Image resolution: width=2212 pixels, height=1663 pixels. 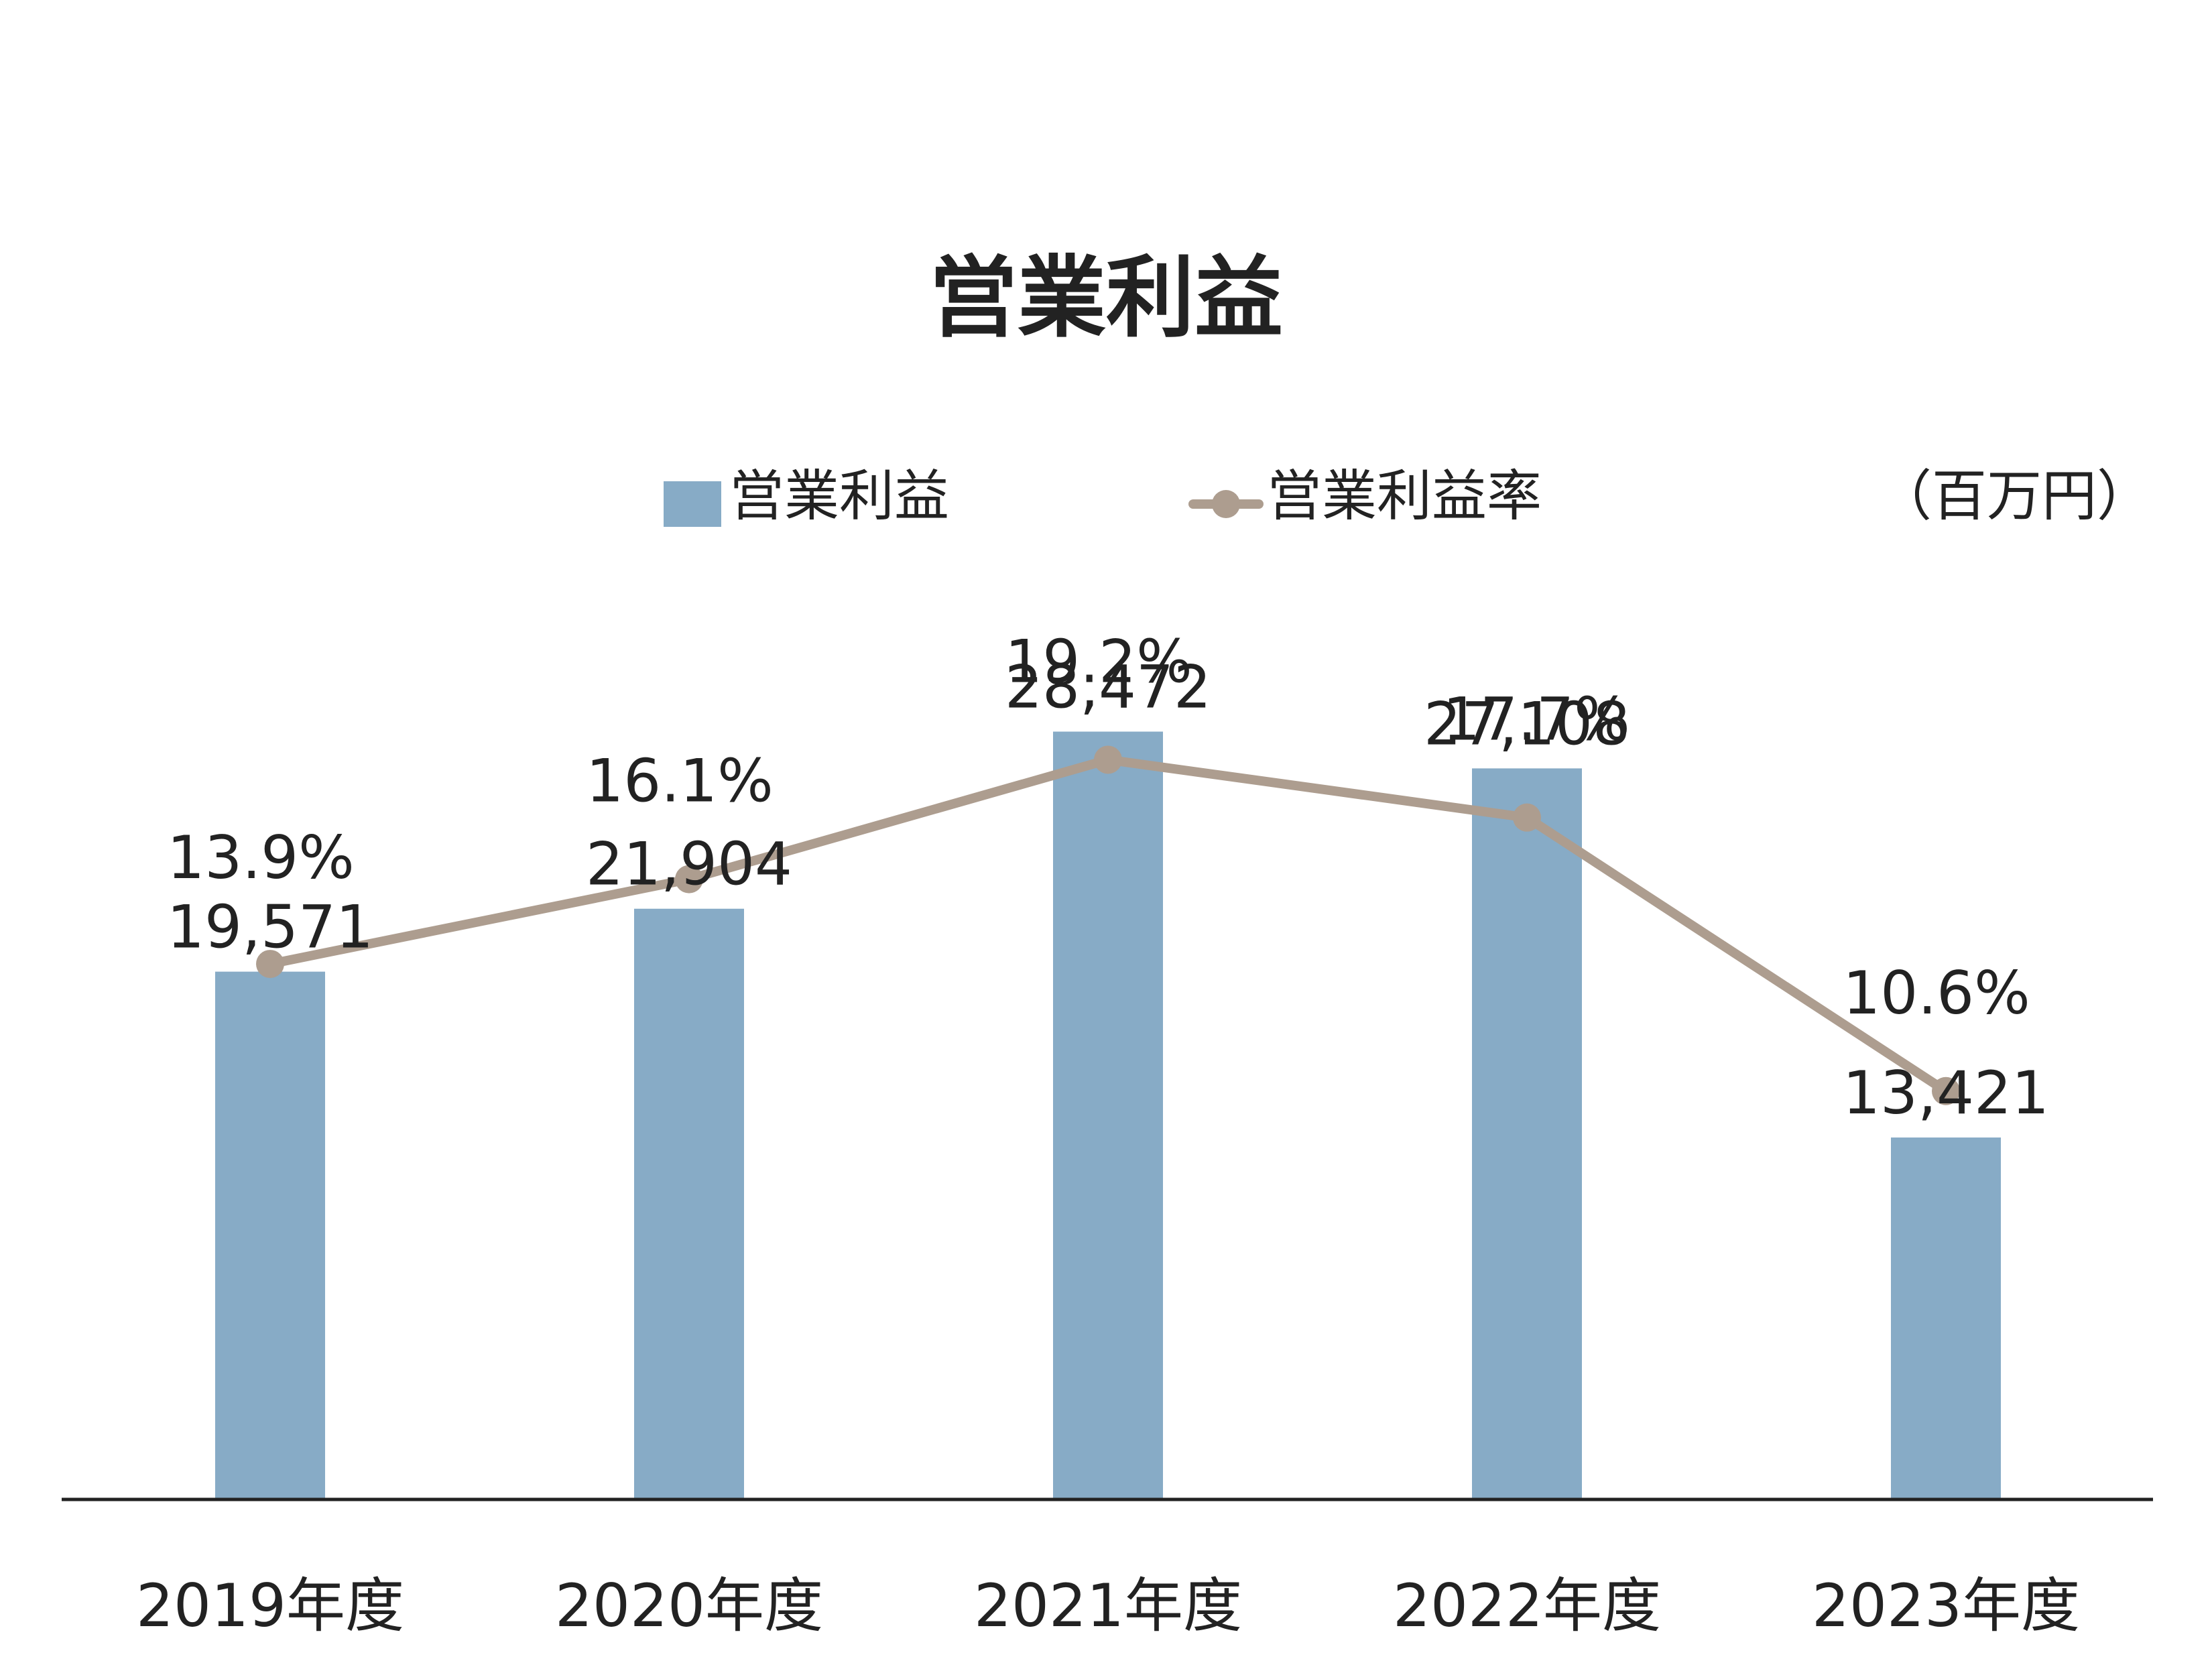 I want to click on line-value-label: 16.1%, so click(x=680, y=781).